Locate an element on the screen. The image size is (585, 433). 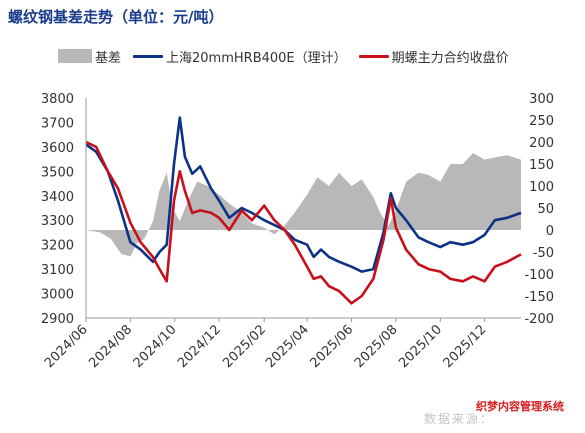
x-tick-label: 2025/12 is located at coordinates (465, 346).